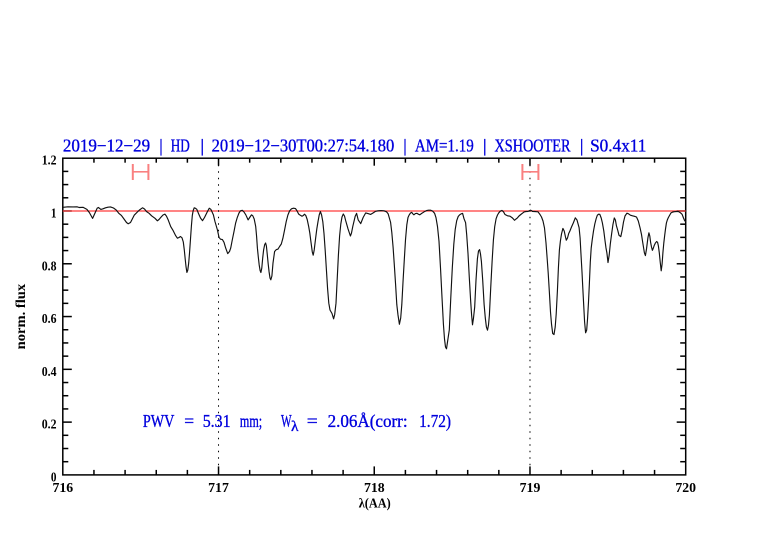  Describe the element at coordinates (375, 504) in the screenshot. I see `svg-text: λ(AA)` at that location.